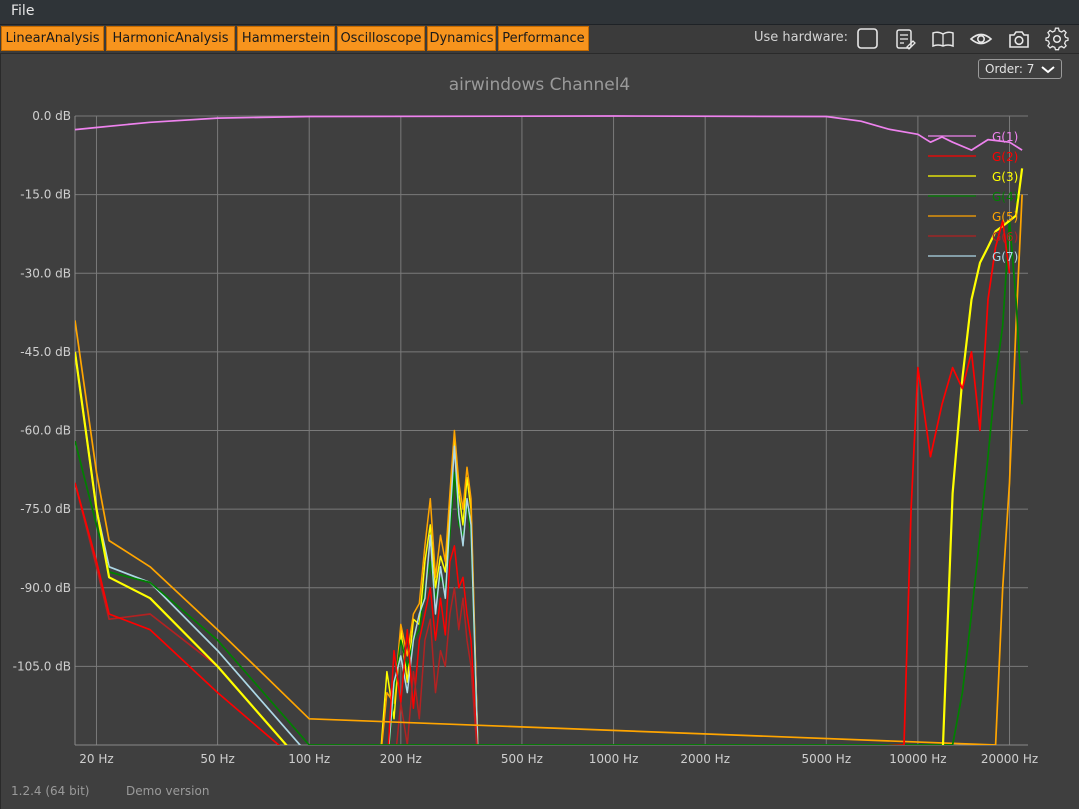 The image size is (1079, 809). Describe the element at coordinates (1057, 39) in the screenshot. I see `gear-icon` at that location.